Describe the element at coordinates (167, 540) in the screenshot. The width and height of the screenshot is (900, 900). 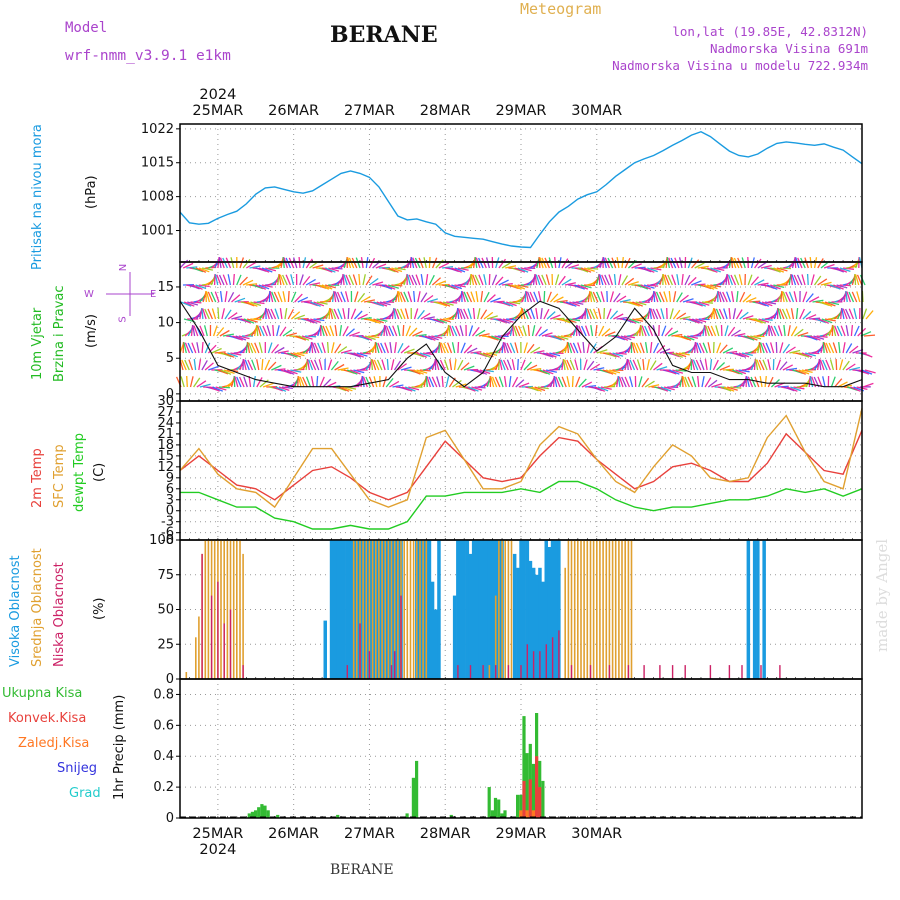
I see `temp-ytick-label: -8` at that location.